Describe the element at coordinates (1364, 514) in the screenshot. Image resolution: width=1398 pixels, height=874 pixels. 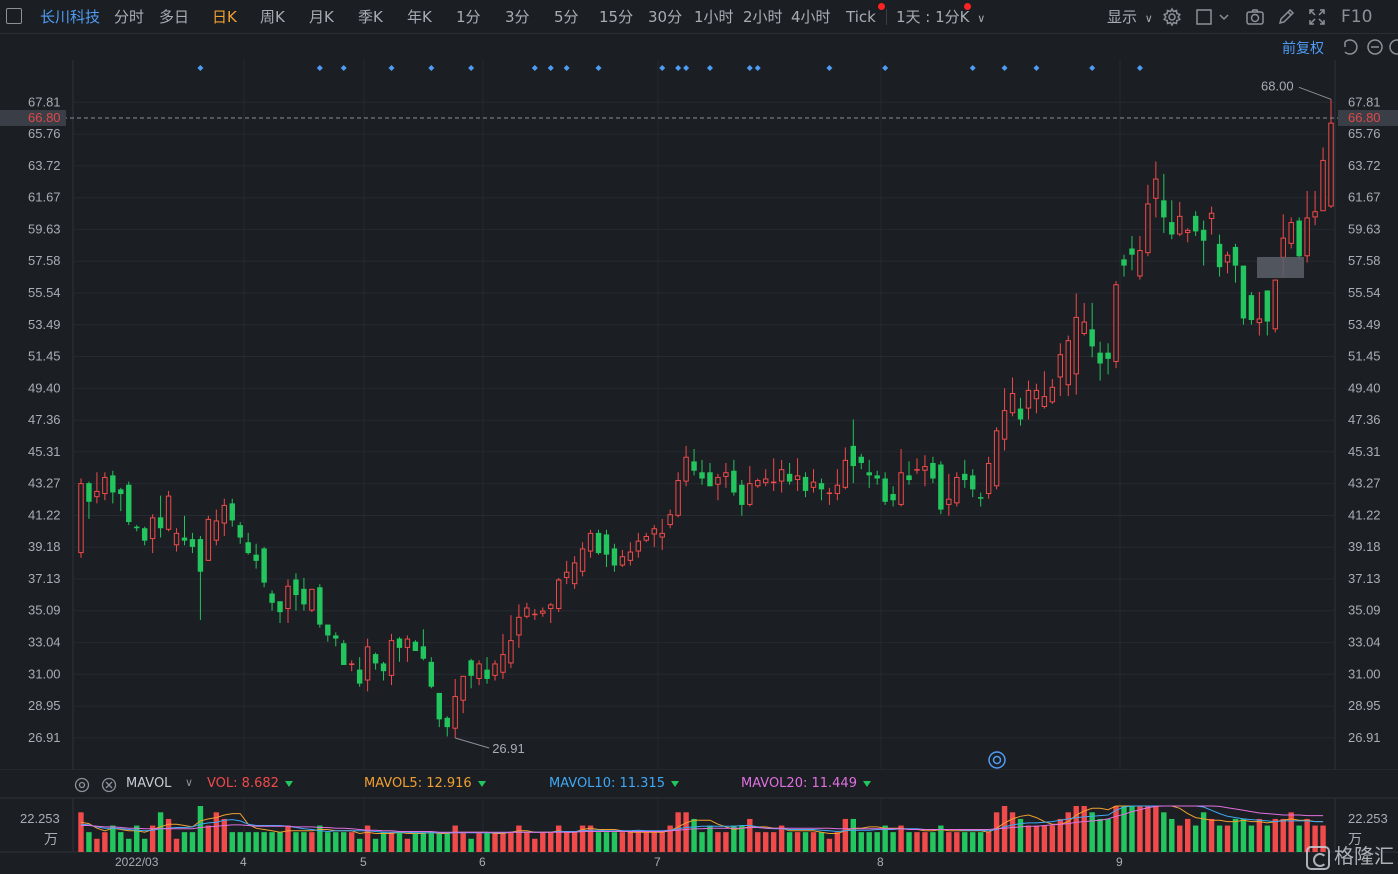
I see `price-tick-label-right: 41.22` at that location.